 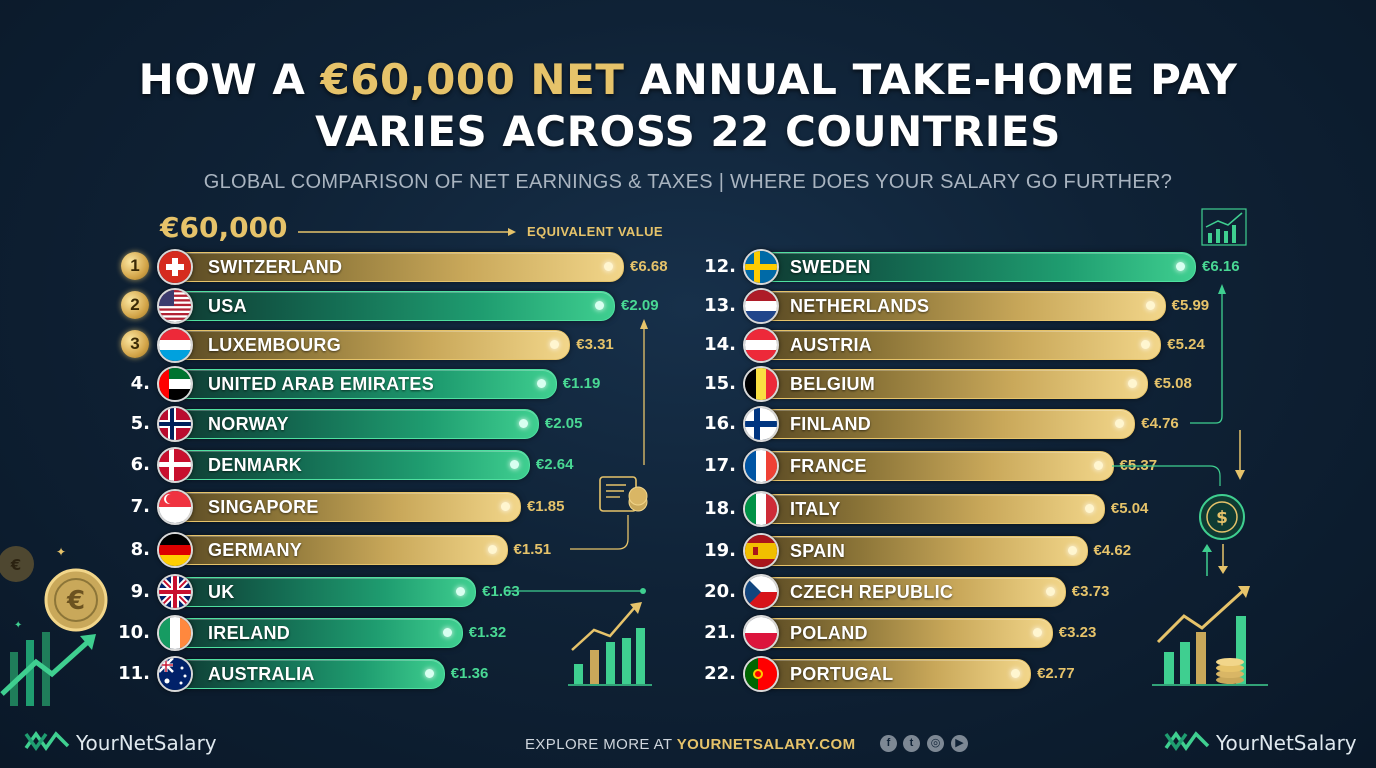 I want to click on connector-france-line, so click(x=1166, y=475).